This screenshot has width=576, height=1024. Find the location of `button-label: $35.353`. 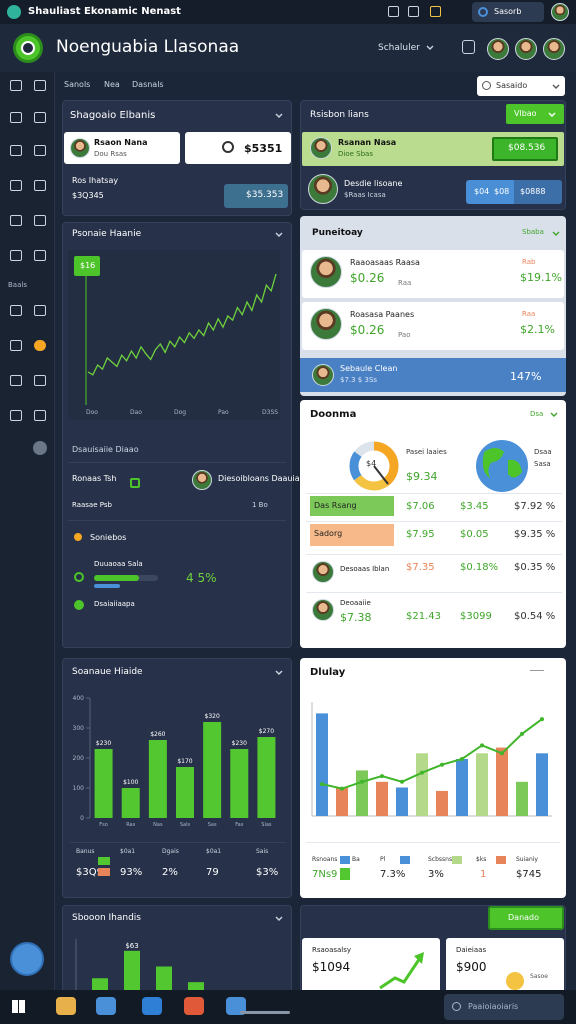

button-label: $35.353 is located at coordinates (265, 195).